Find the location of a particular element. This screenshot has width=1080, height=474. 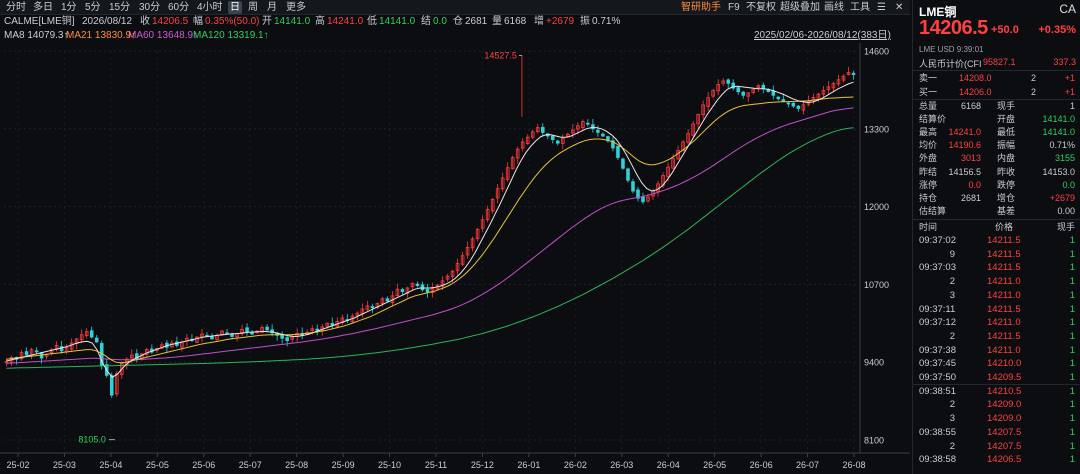

vol-value: 6168 is located at coordinates (515, 21).